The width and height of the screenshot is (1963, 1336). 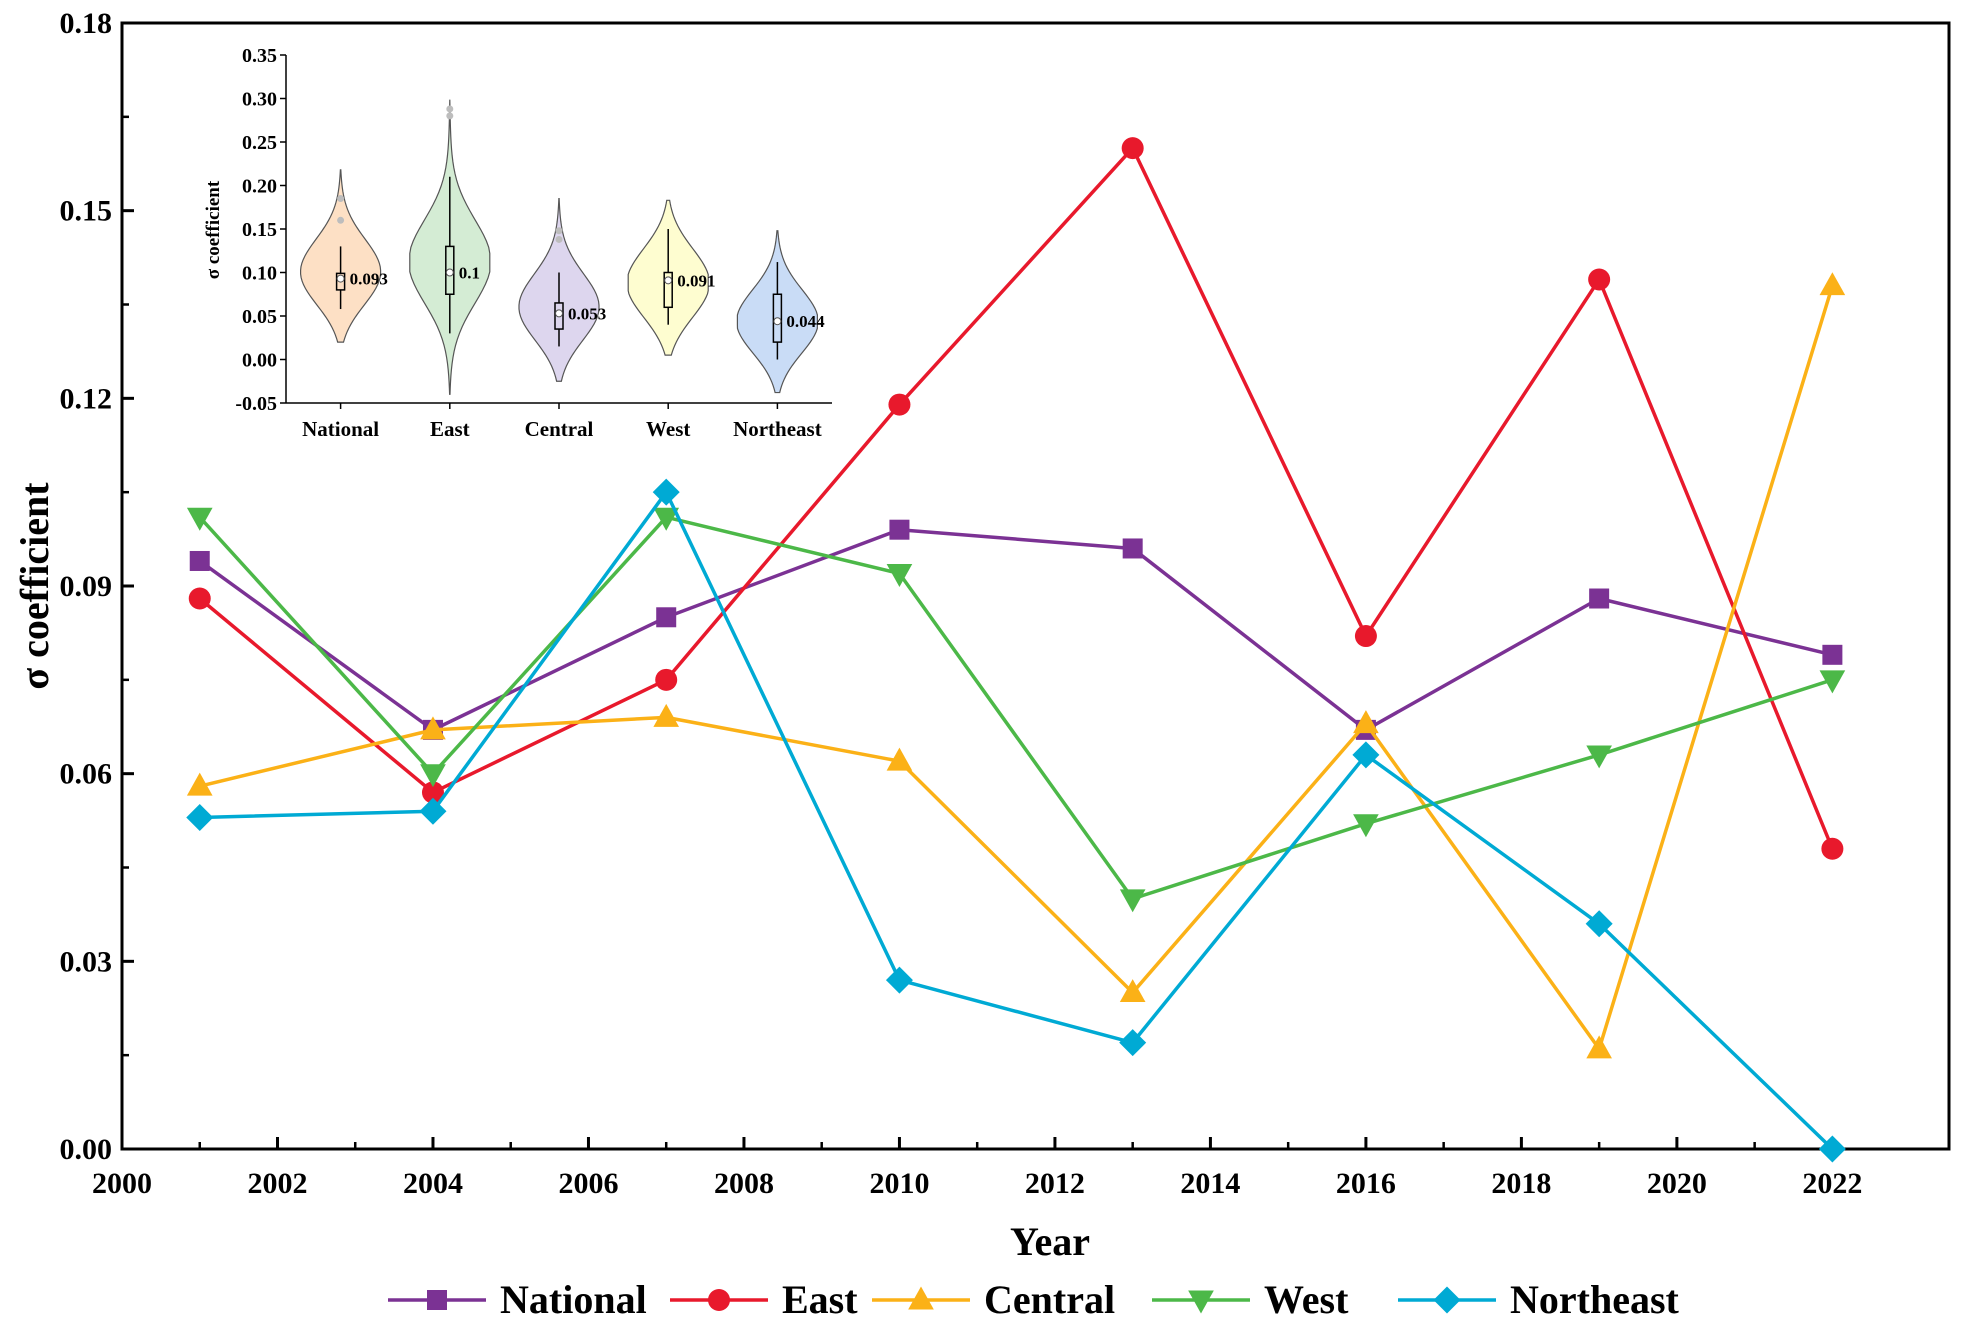 I want to click on violin-median-west, so click(x=668, y=280).